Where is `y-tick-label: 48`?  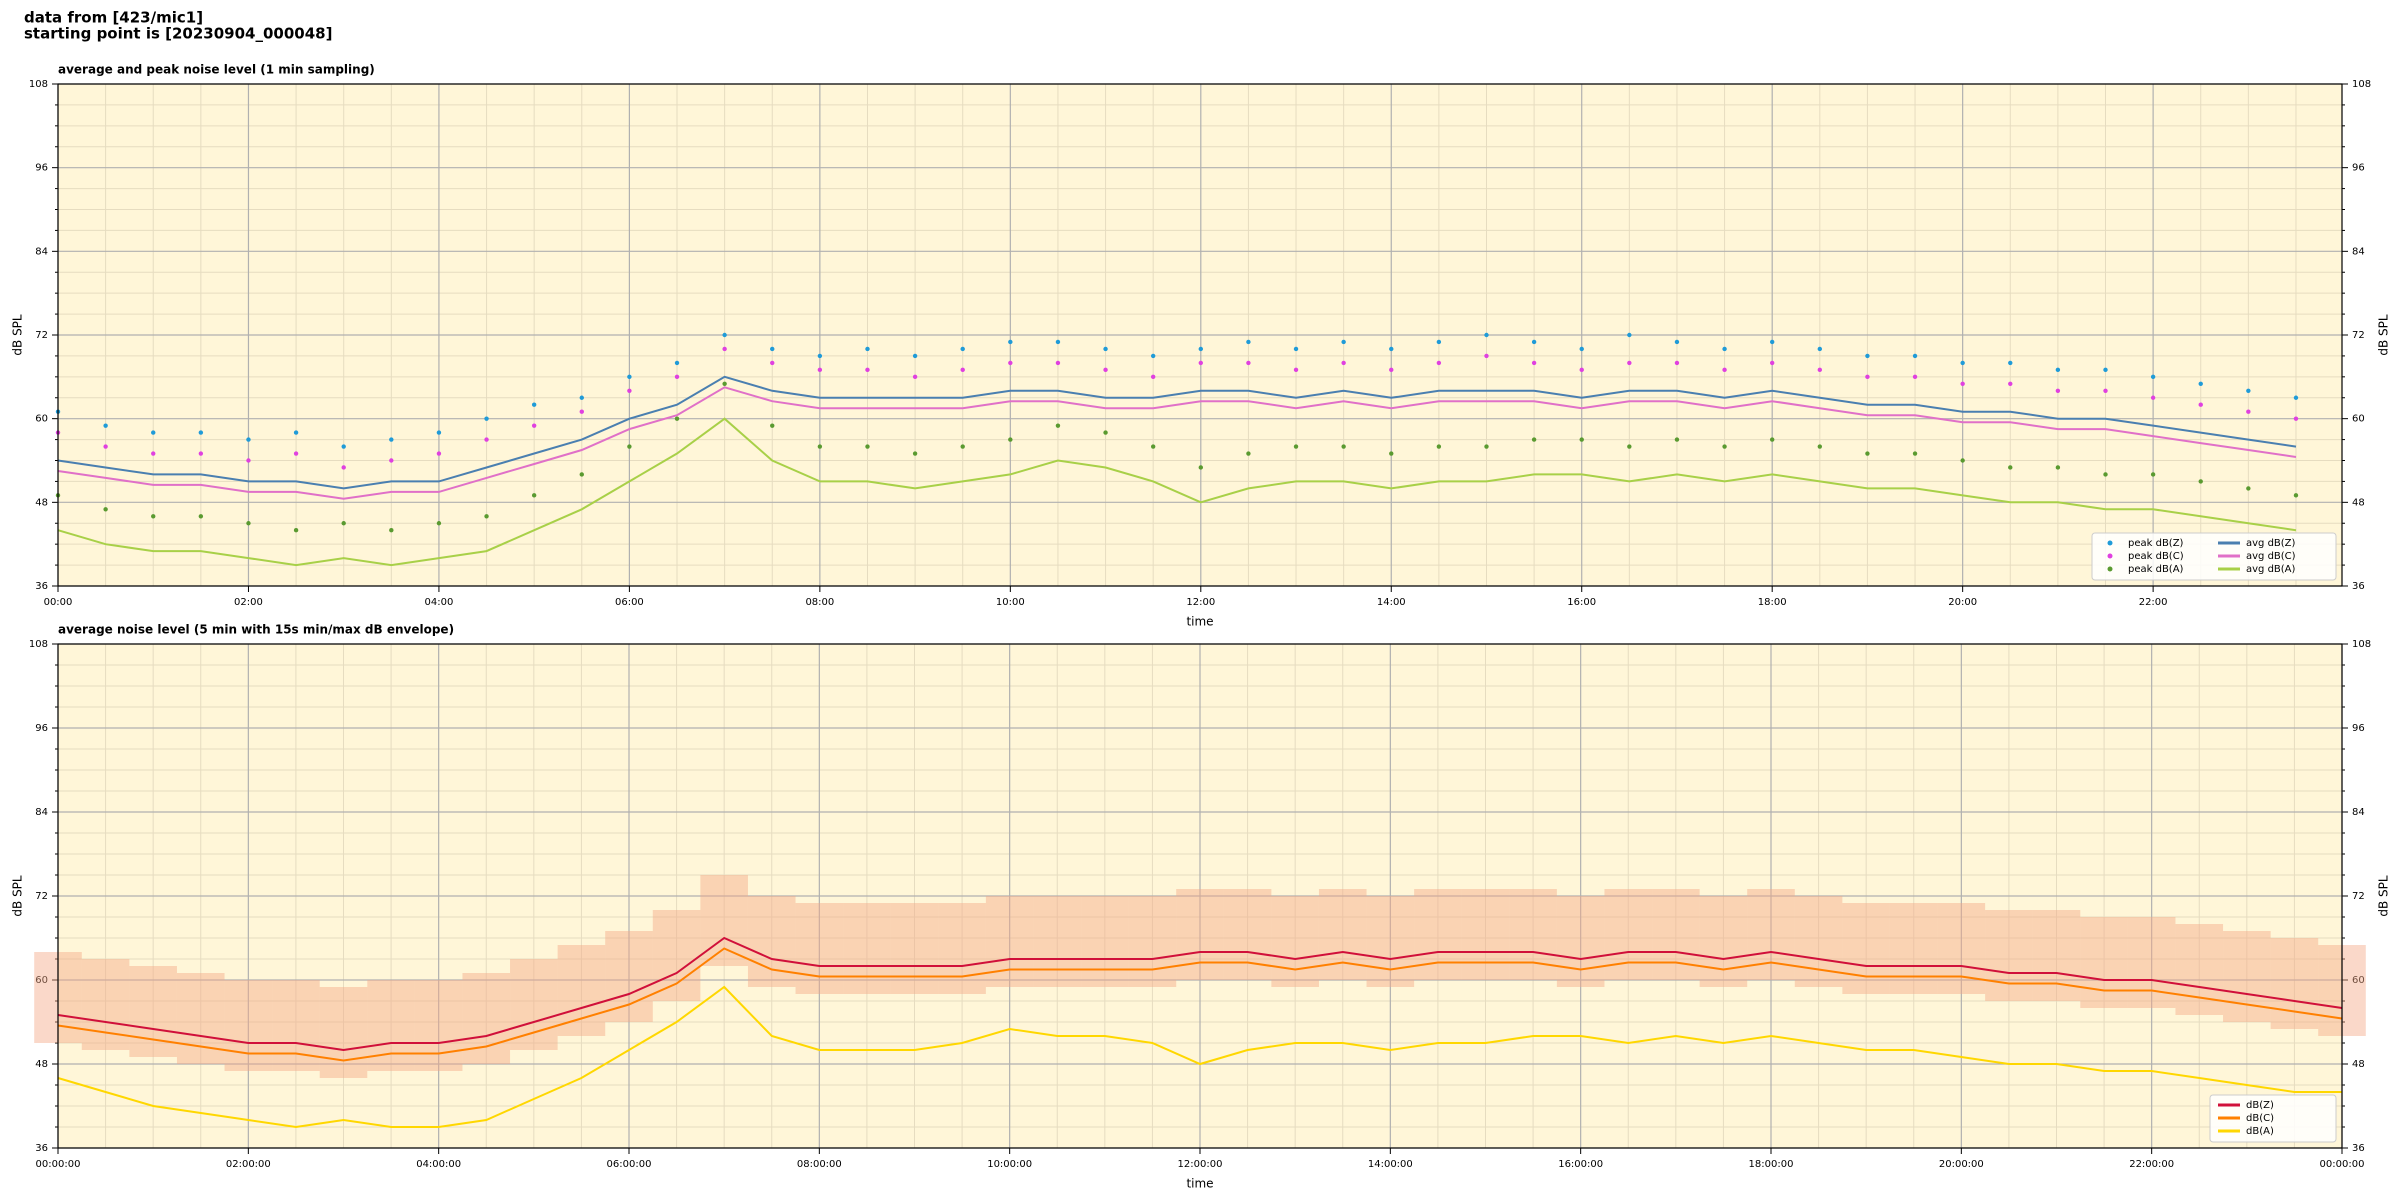
y-tick-label: 48 is located at coordinates (2358, 502).